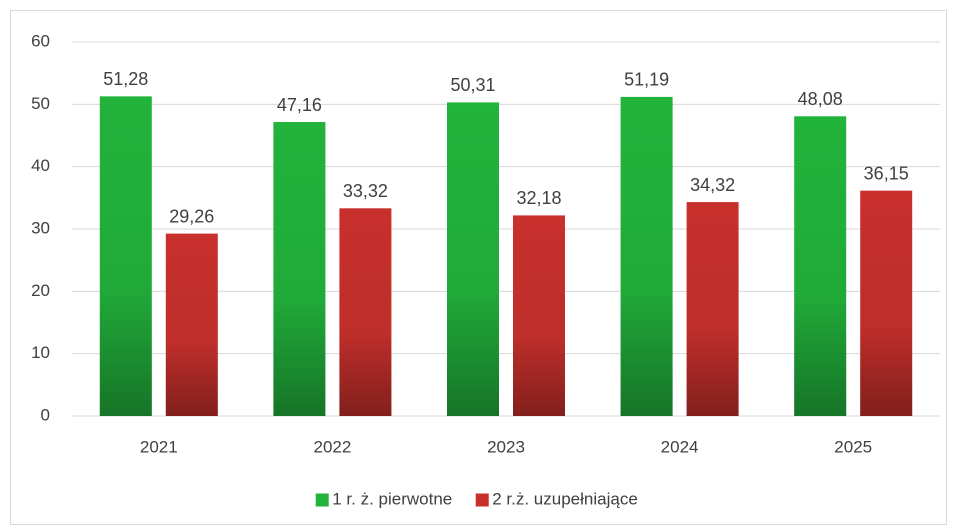 The image size is (954, 532). I want to click on data-label: 33,32, so click(365, 191).